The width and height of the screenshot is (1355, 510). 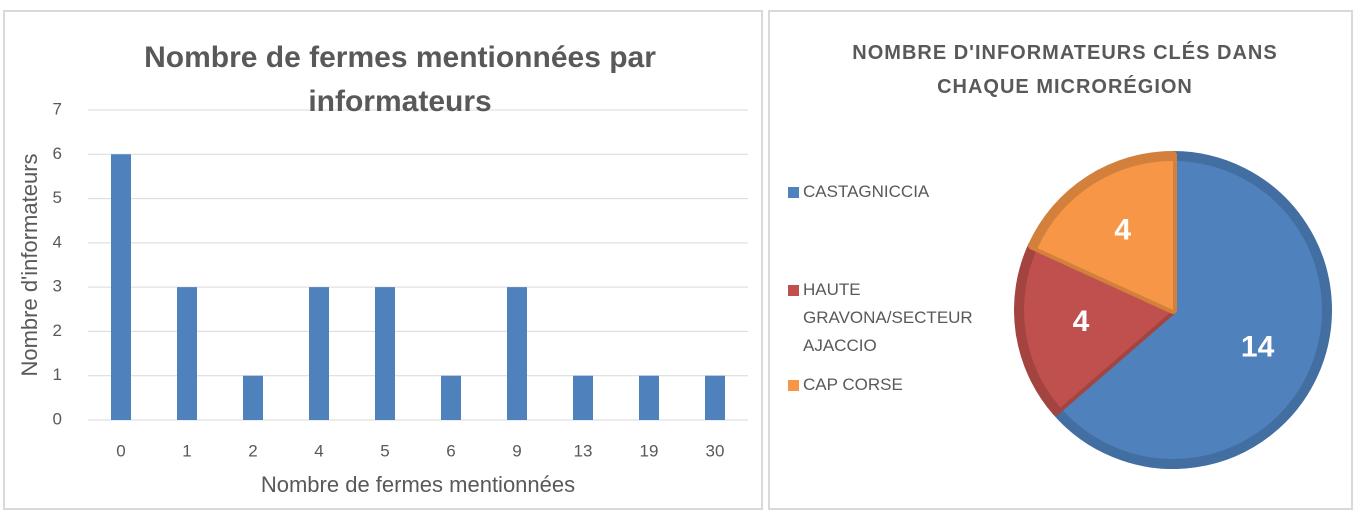 I want to click on legend-entry: CAP CORSE, so click(x=850, y=385).